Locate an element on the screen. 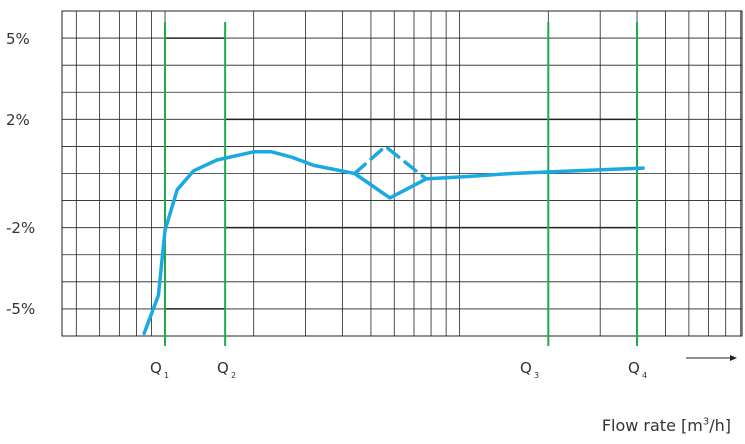 The image size is (745, 444). q2-label: Q 2 is located at coordinates (226, 369).